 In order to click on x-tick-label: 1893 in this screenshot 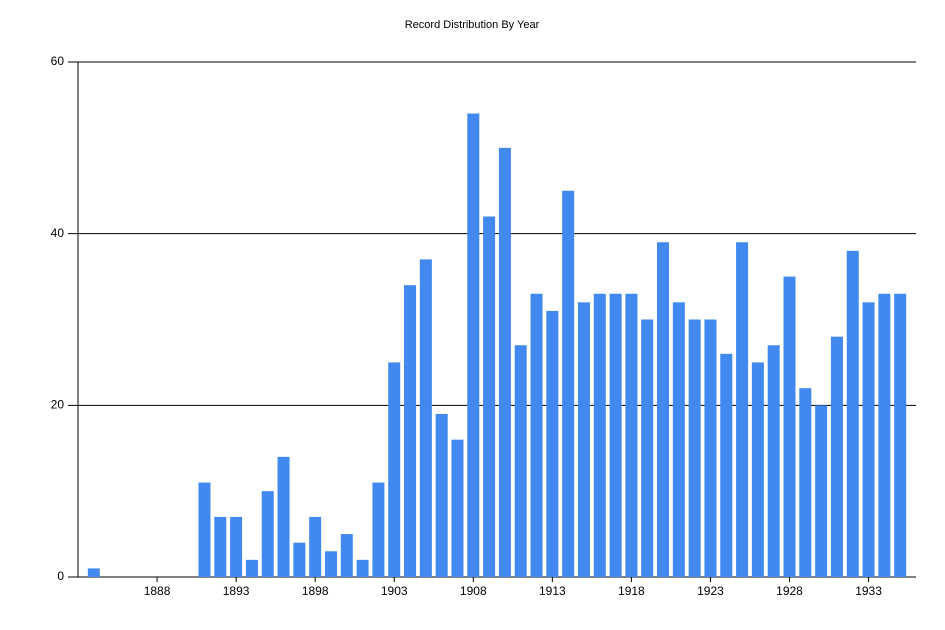, I will do `click(236, 591)`.